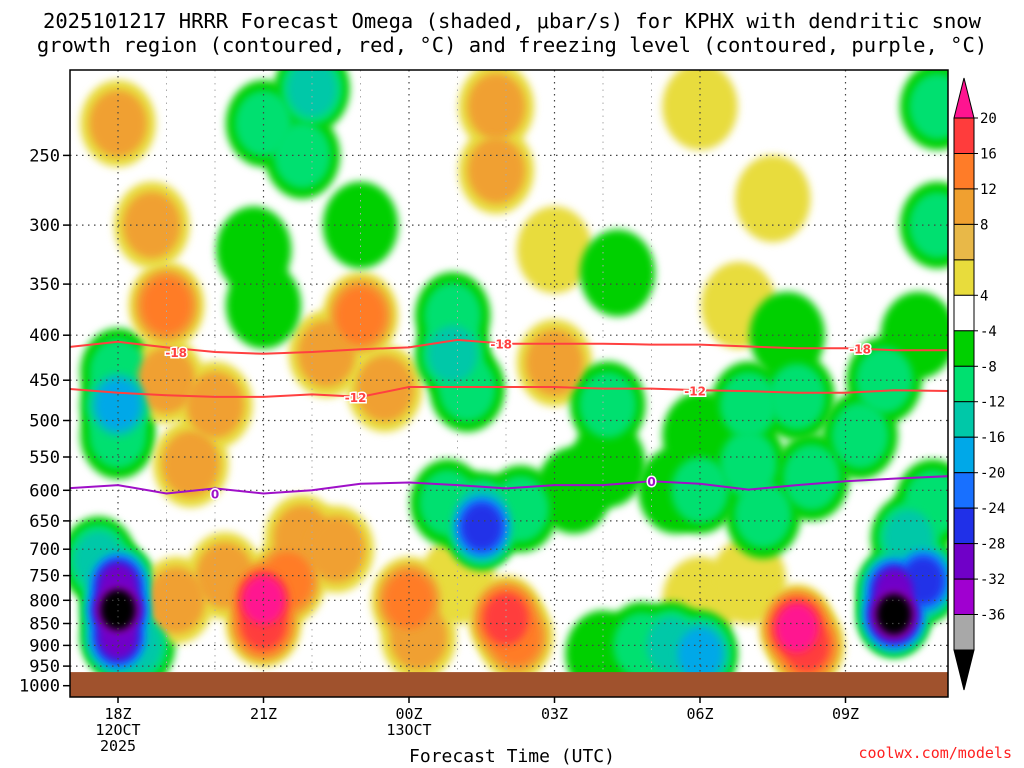 Image resolution: width=1024 pixels, height=768 pixels. I want to click on colorbar-label: 8, so click(984, 225).